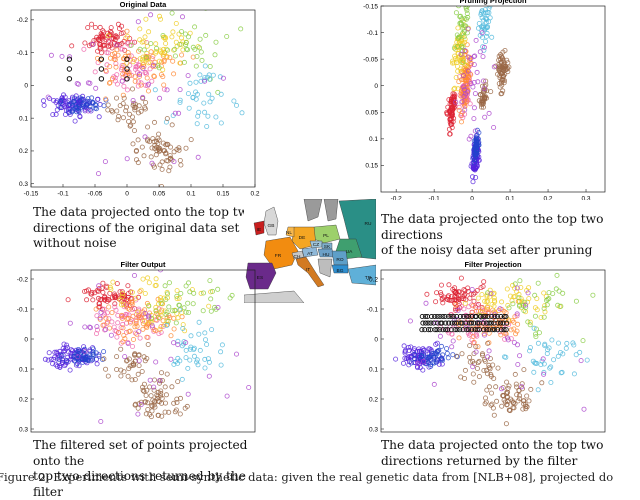  Describe the element at coordinates (143, 351) in the screenshot. I see `plot-frame` at that location.